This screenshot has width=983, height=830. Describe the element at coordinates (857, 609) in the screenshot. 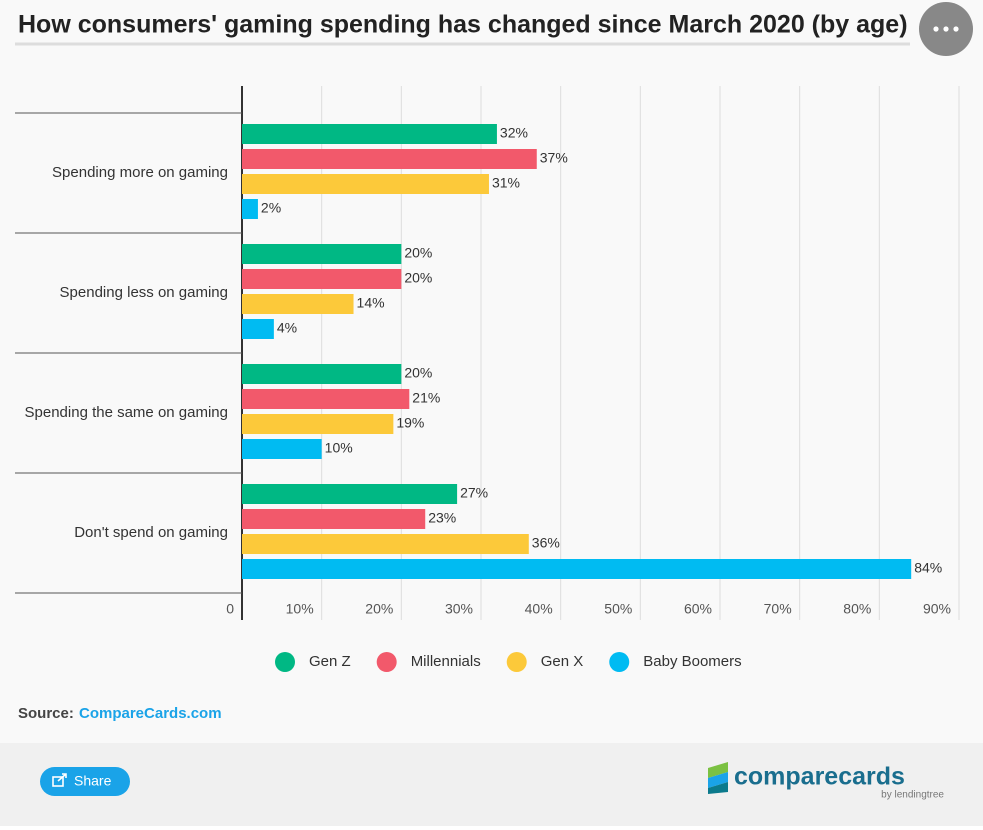

I see `x-tick-label: 80%` at that location.